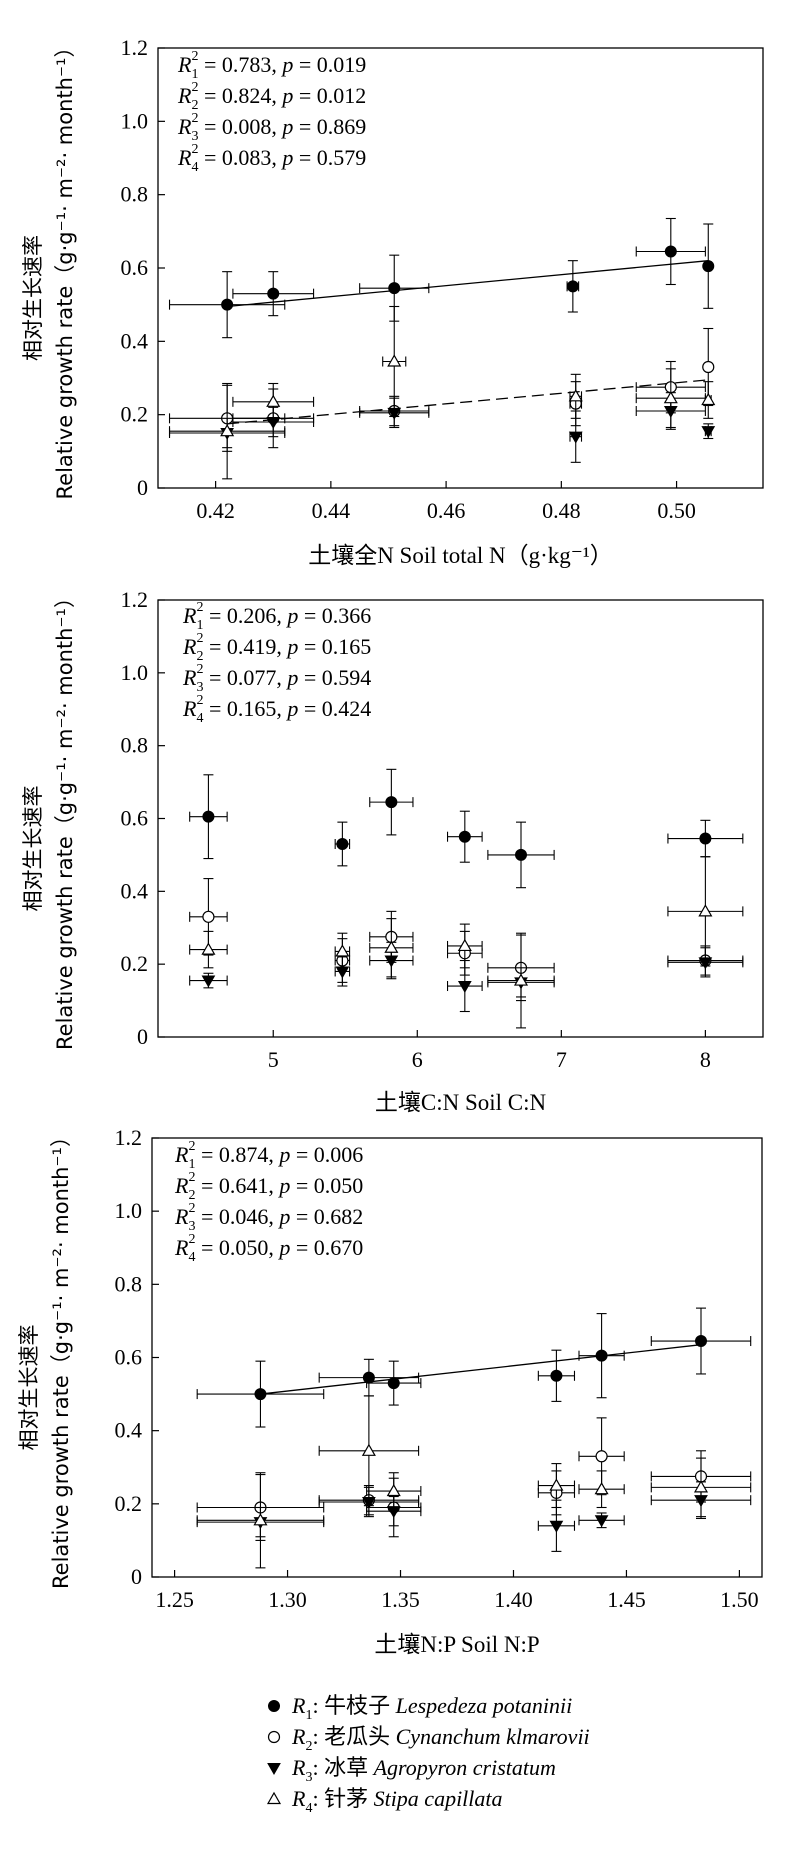  I want to click on y-tick-label: 0.8, so click(129, 1283).